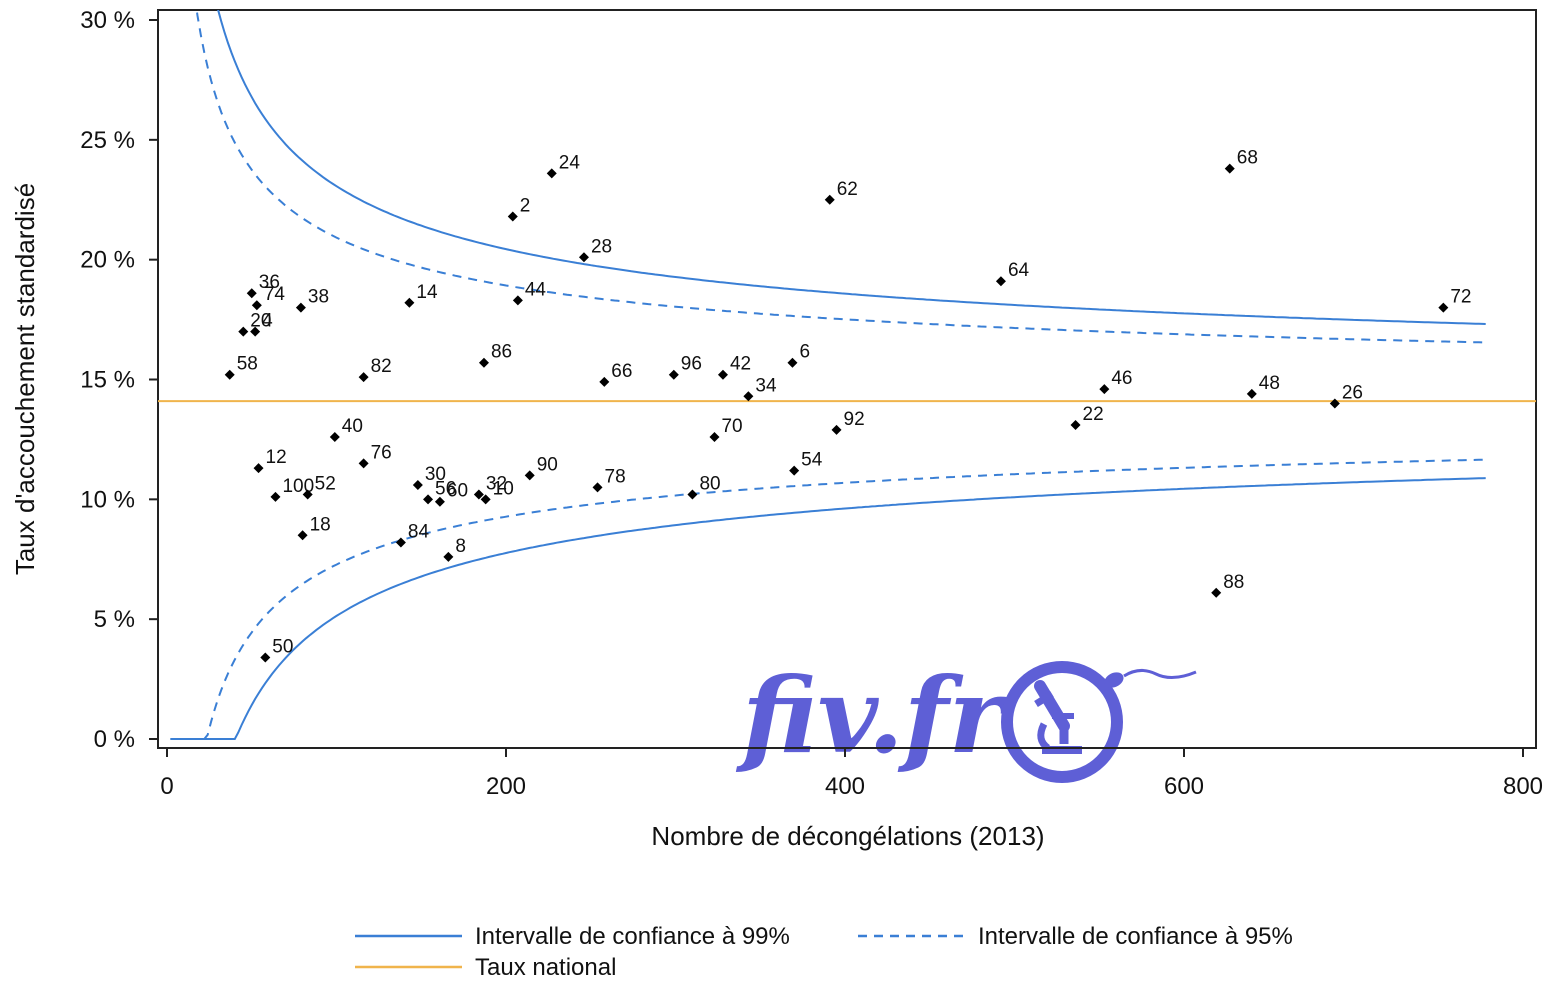  I want to click on point-label-66: 66, so click(621, 371).